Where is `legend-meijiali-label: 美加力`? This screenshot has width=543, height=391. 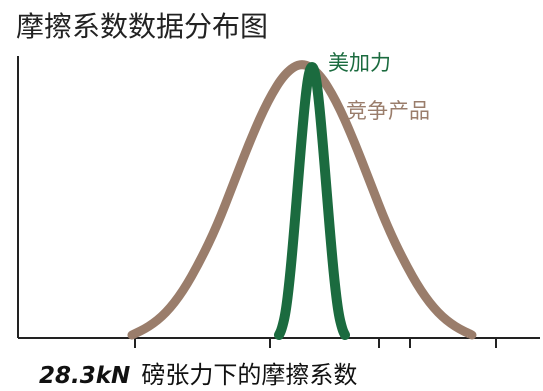
legend-meijiali-label: 美加力 is located at coordinates (359, 63).